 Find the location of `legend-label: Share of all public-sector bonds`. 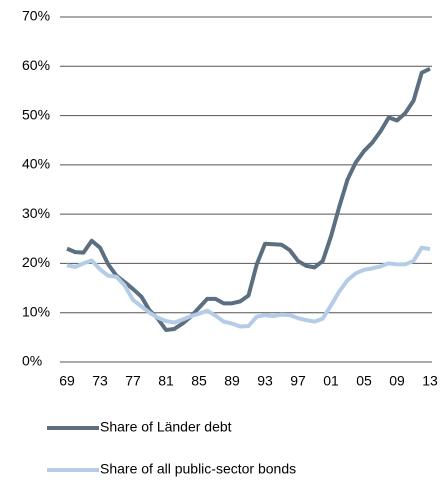

legend-label: Share of all public-sector bonds is located at coordinates (198, 469).